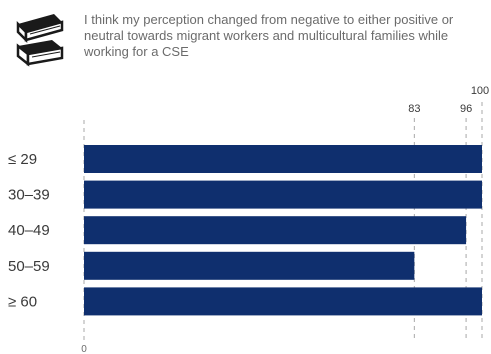 Image resolution: width=491 pixels, height=354 pixels. I want to click on category-label-4: ≥ 60, so click(22, 301).